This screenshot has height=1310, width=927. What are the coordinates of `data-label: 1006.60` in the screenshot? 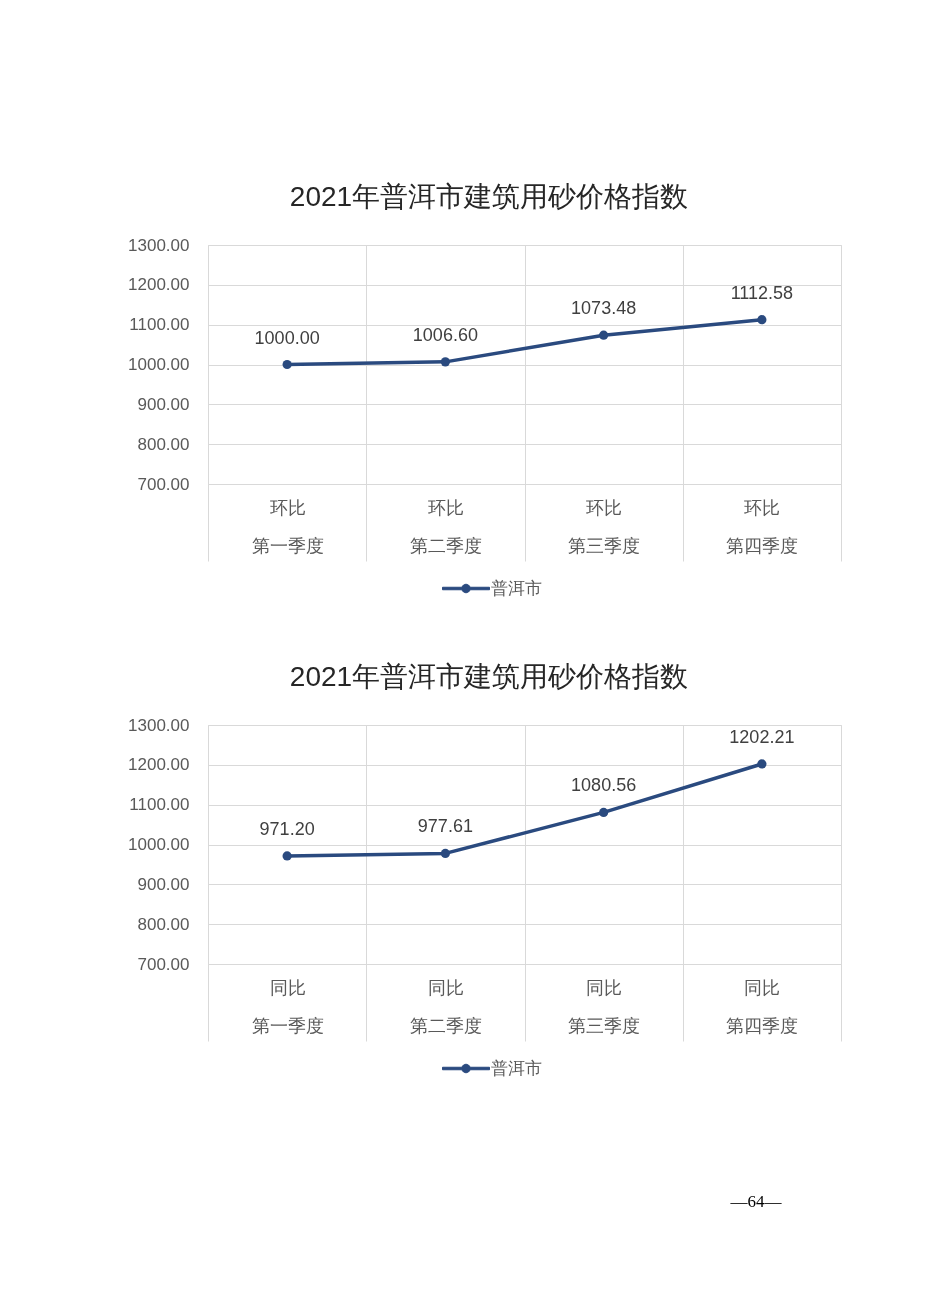 It's located at (445, 334).